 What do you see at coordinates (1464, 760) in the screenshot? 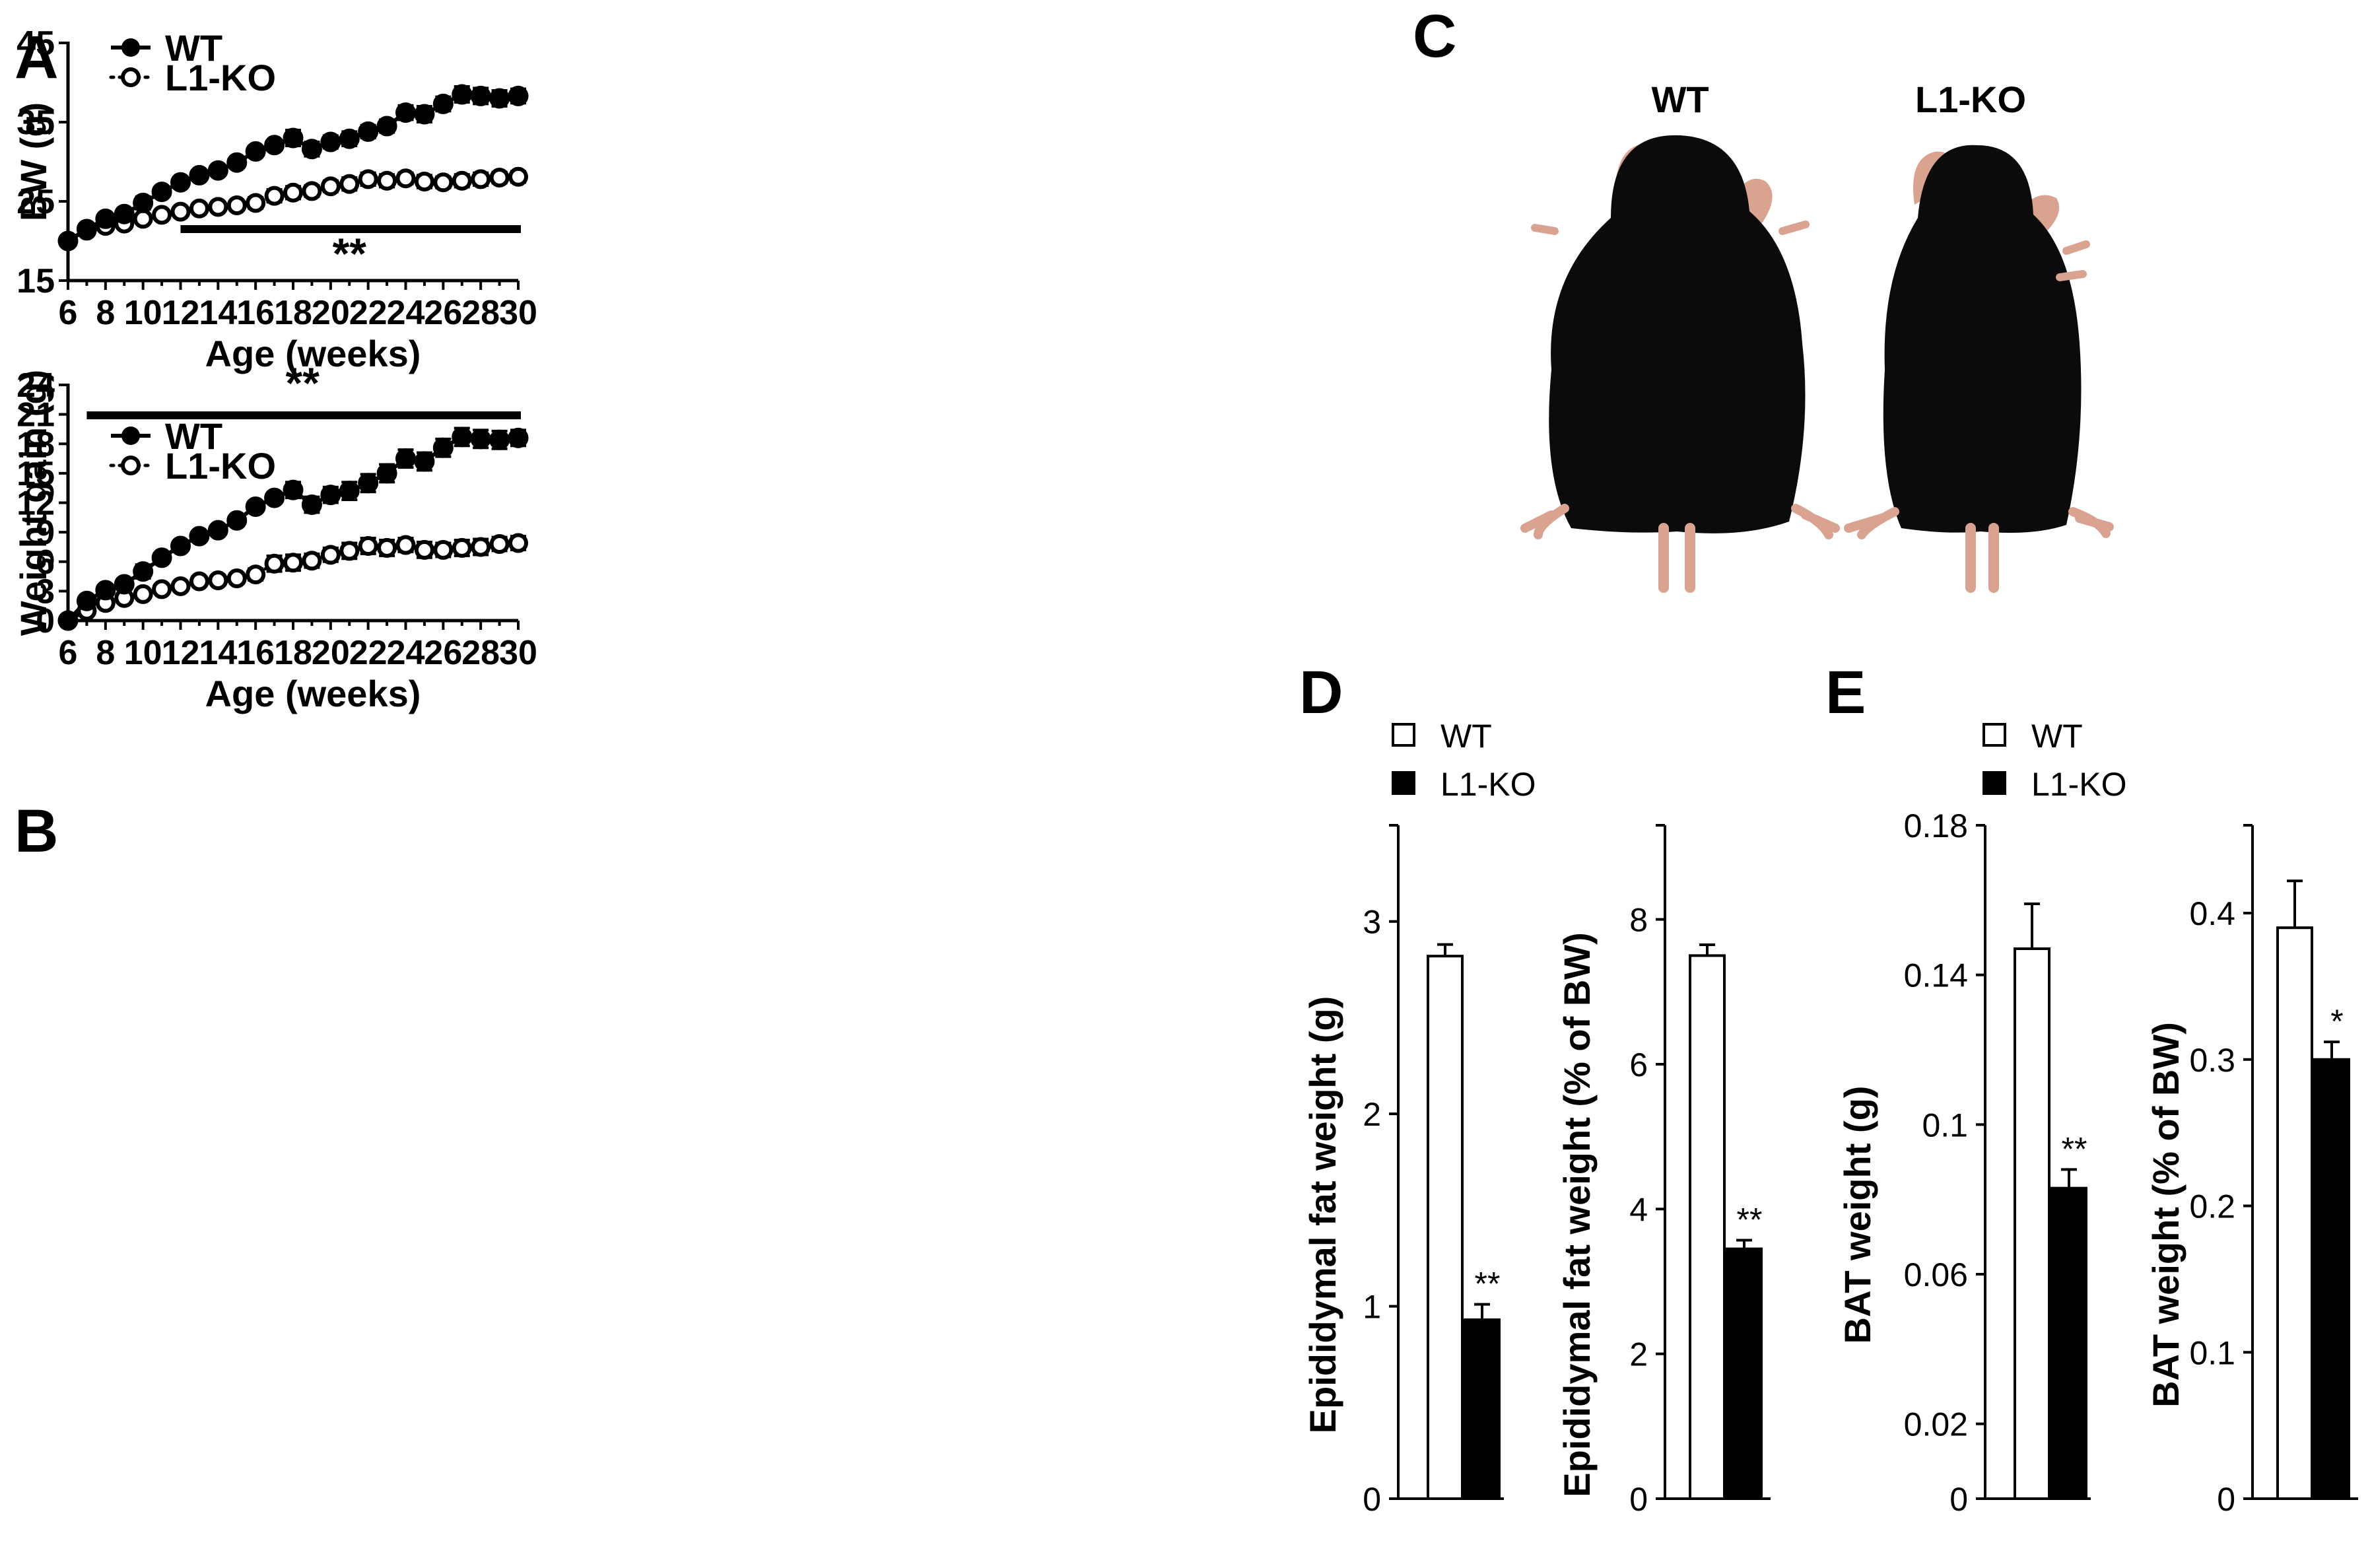
I see `legend-d: WT L1-KO` at bounding box center [1464, 760].